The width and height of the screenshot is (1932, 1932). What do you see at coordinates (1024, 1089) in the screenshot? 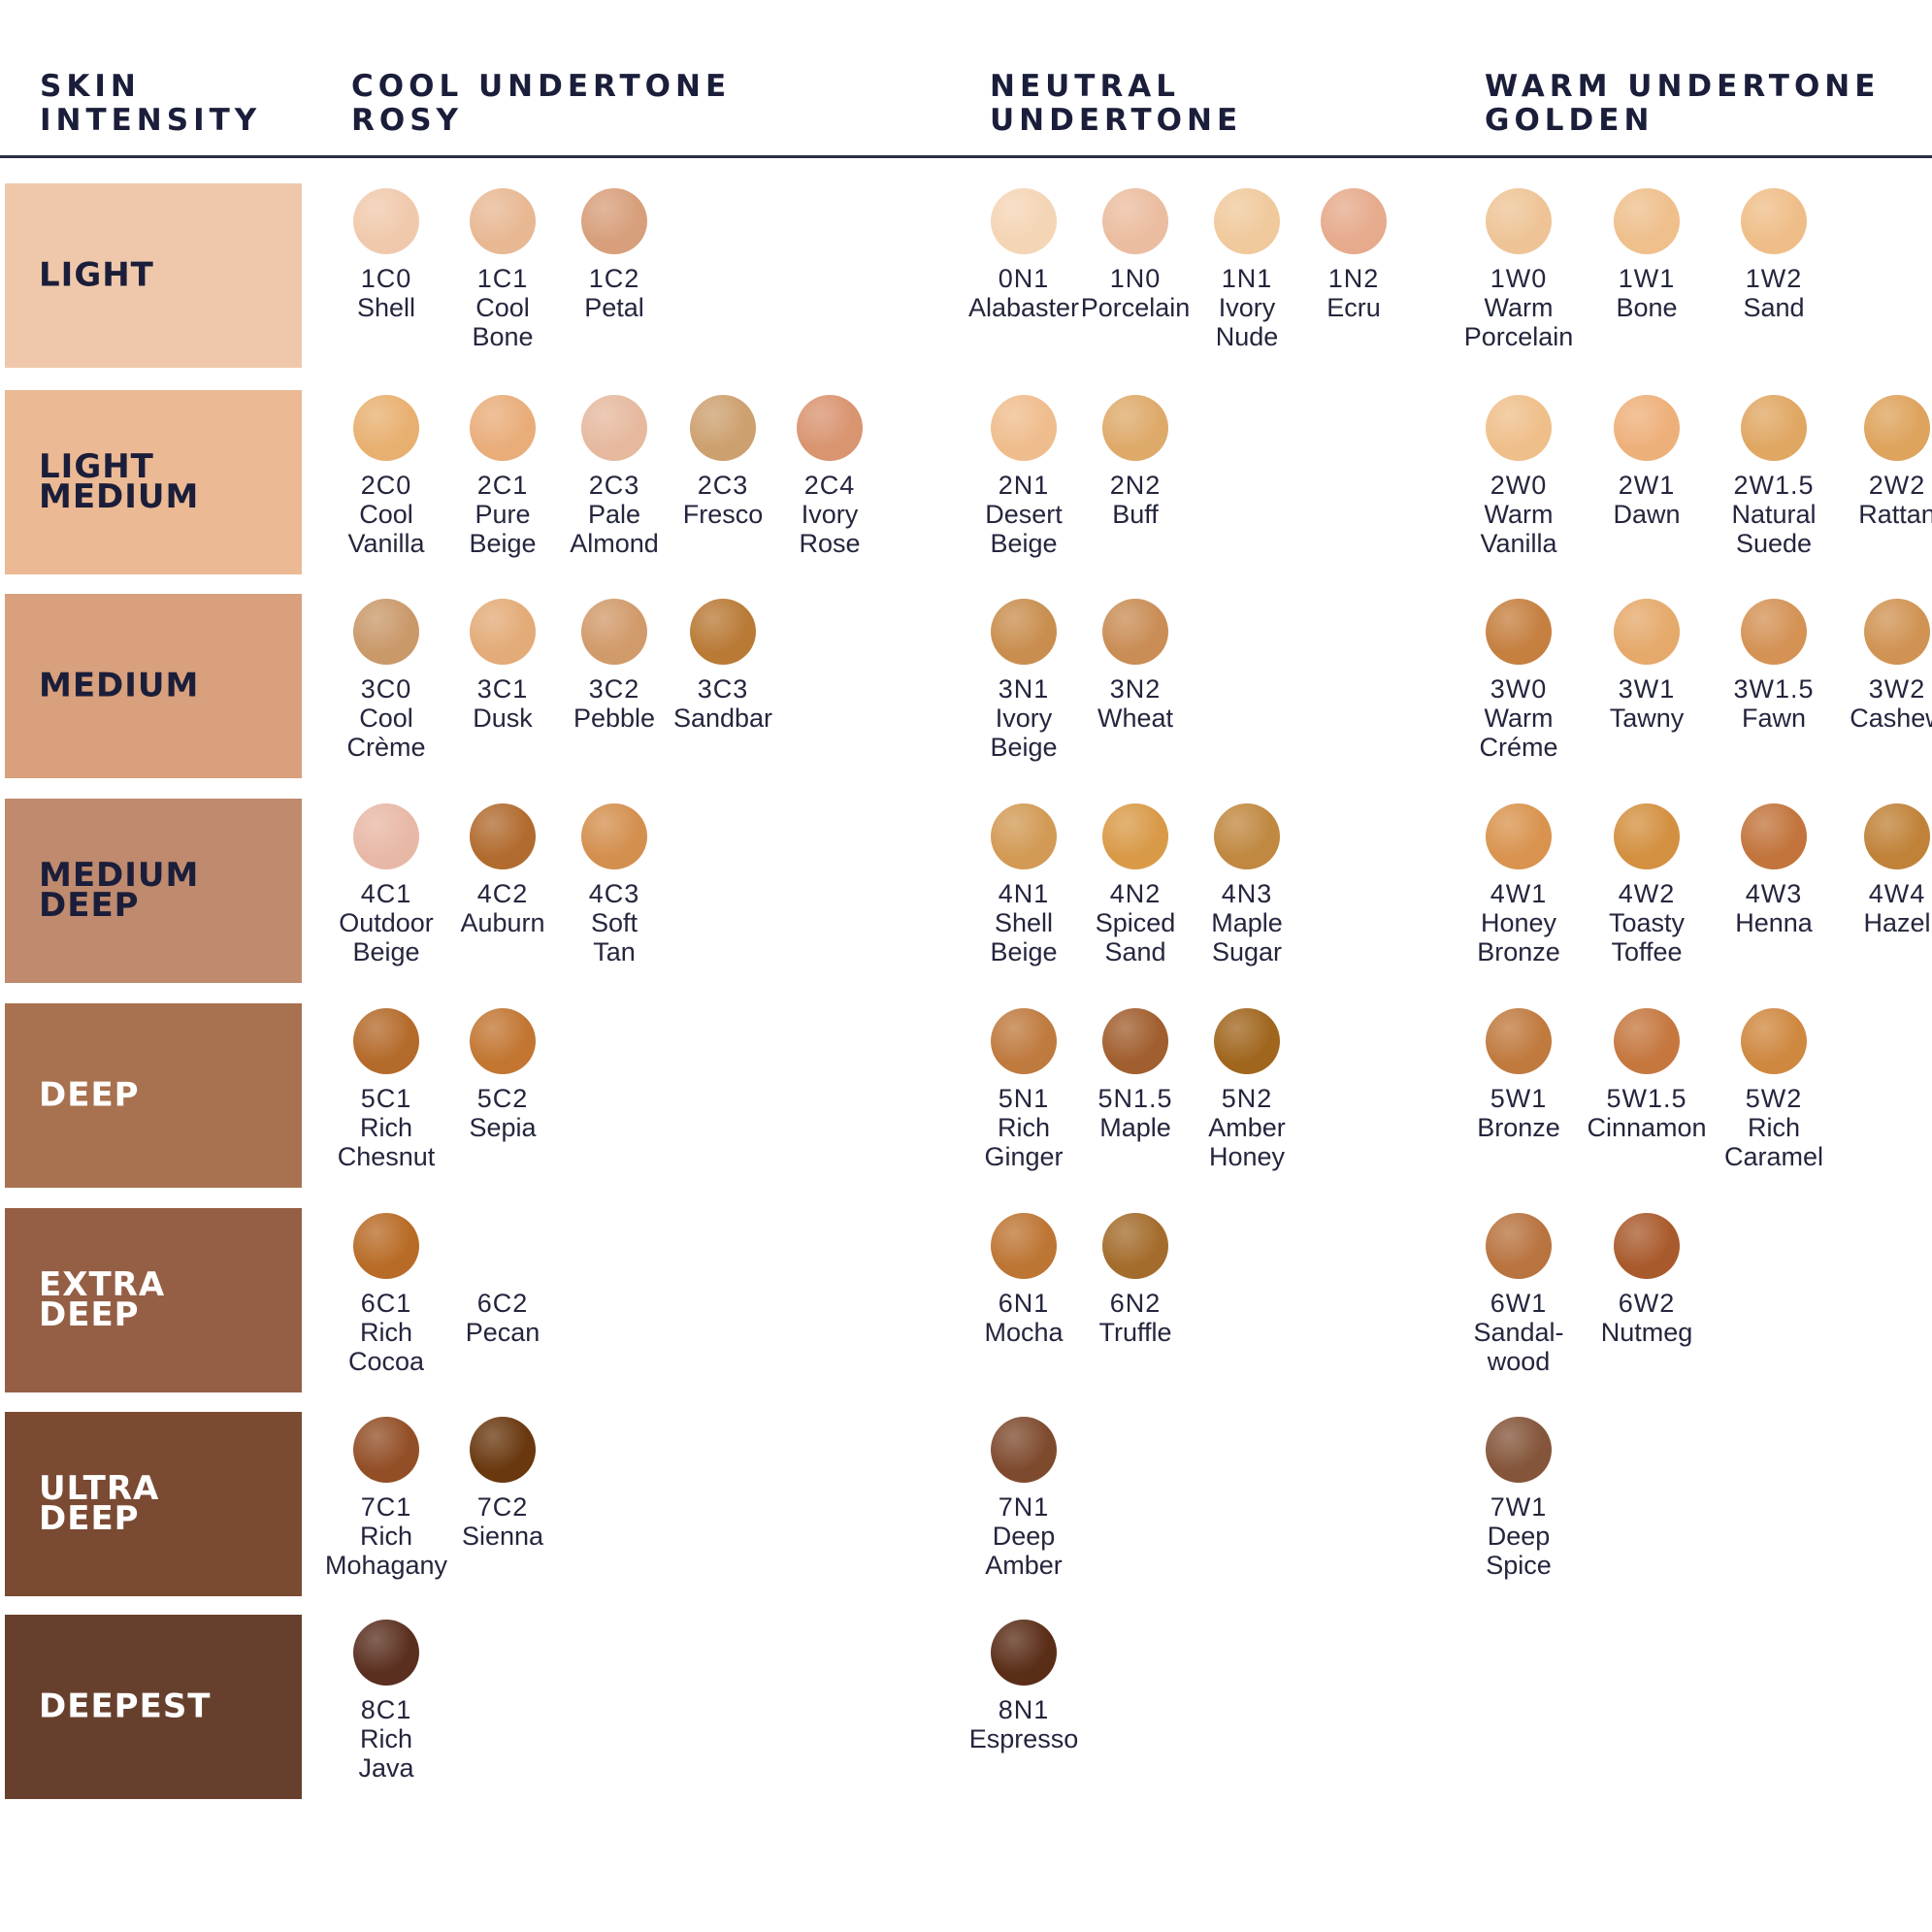
I see `shade-5n1: 5N1 Rich Ginger` at bounding box center [1024, 1089].